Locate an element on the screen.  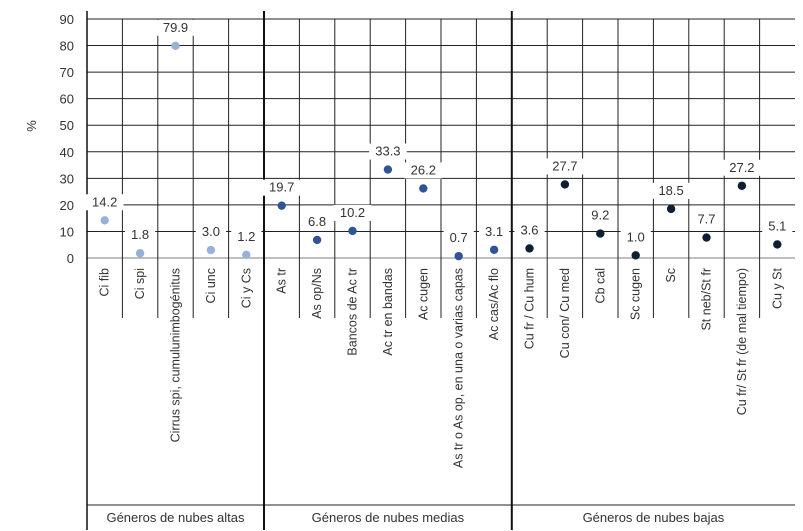
data-label: 3.6 is located at coordinates (529, 229).